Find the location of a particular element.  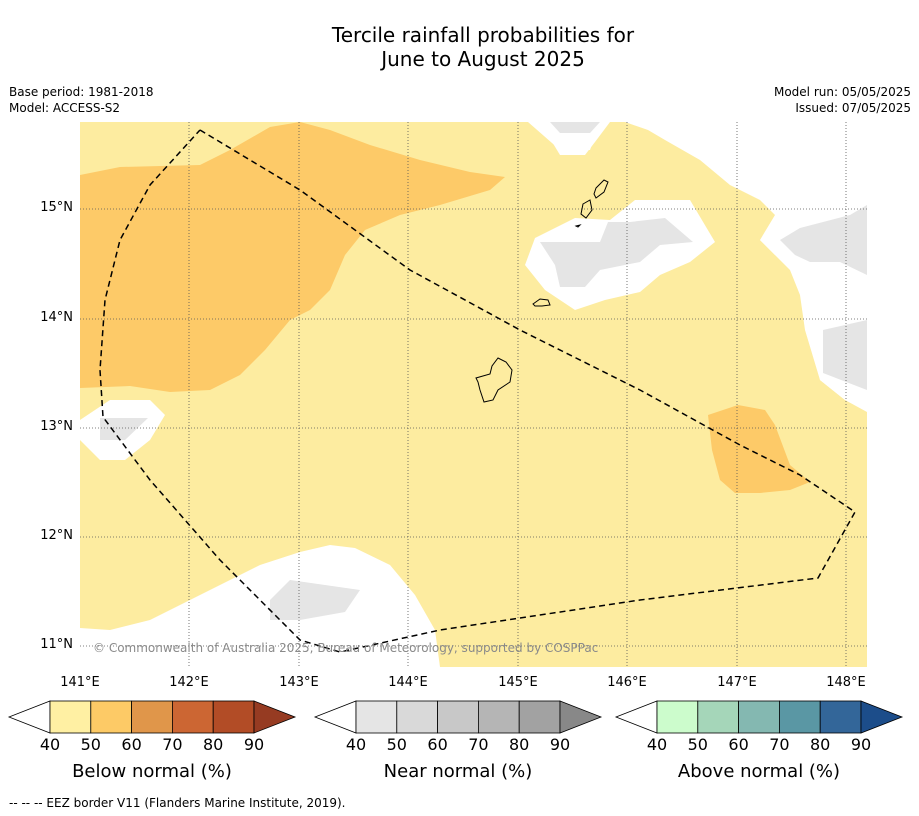

base-period: Base period: 1981-2018 is located at coordinates (81, 92).